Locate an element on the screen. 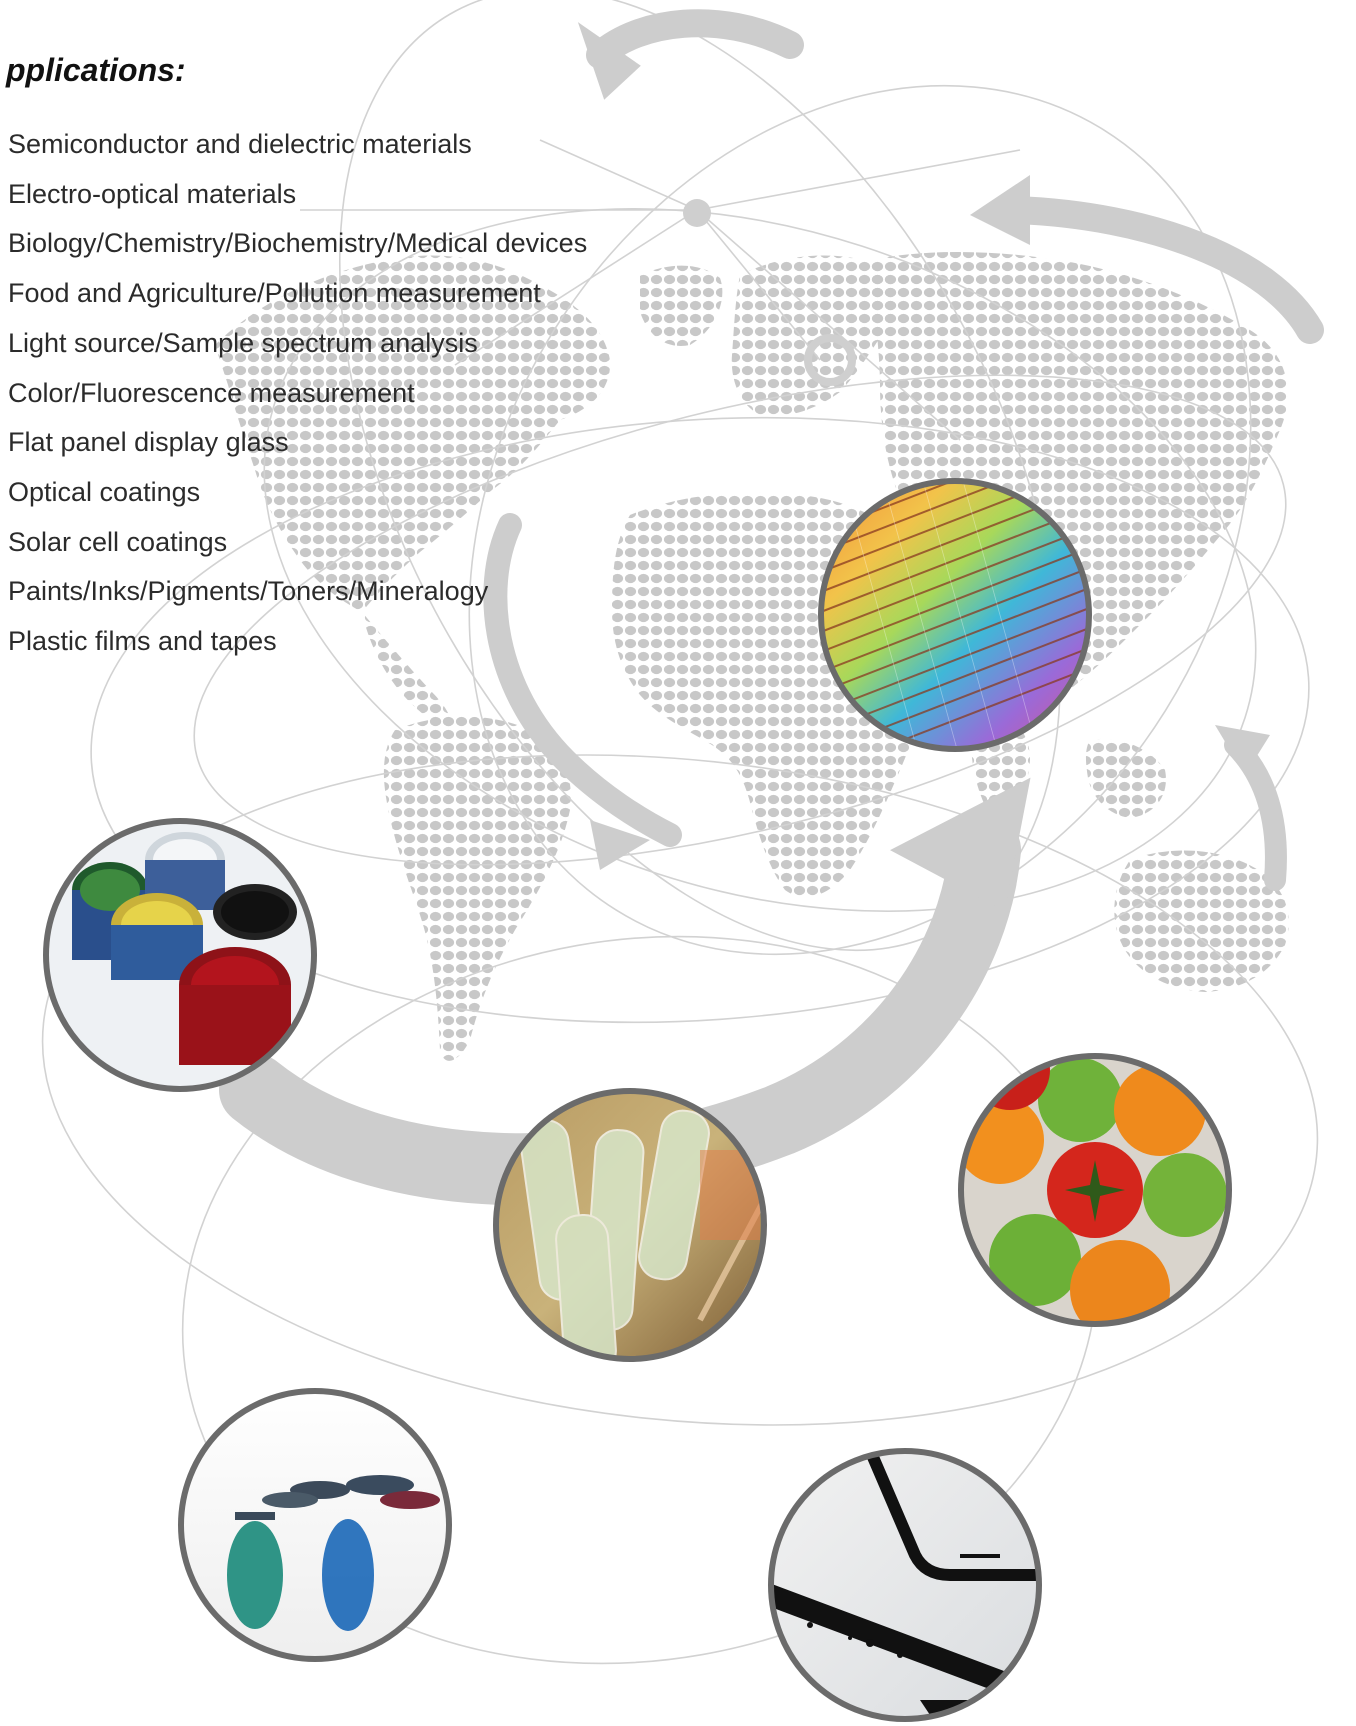 This screenshot has width=1356, height=1726. list-item: Optical coatings is located at coordinates (104, 491).